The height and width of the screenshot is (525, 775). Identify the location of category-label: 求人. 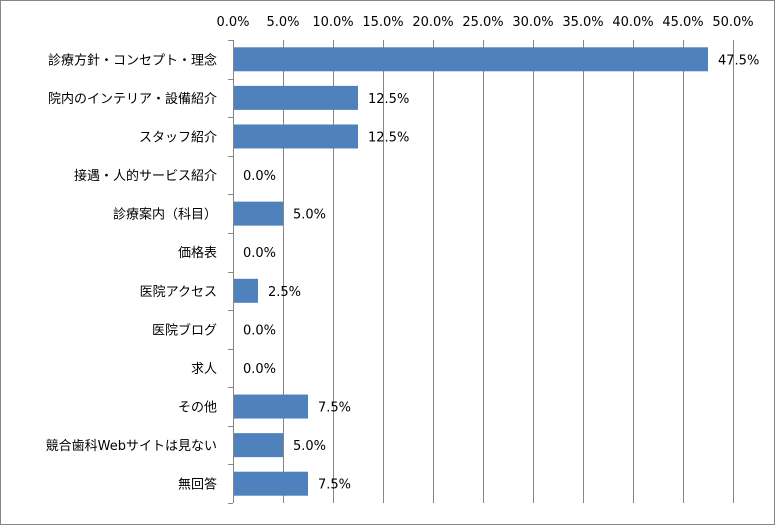
(204, 369).